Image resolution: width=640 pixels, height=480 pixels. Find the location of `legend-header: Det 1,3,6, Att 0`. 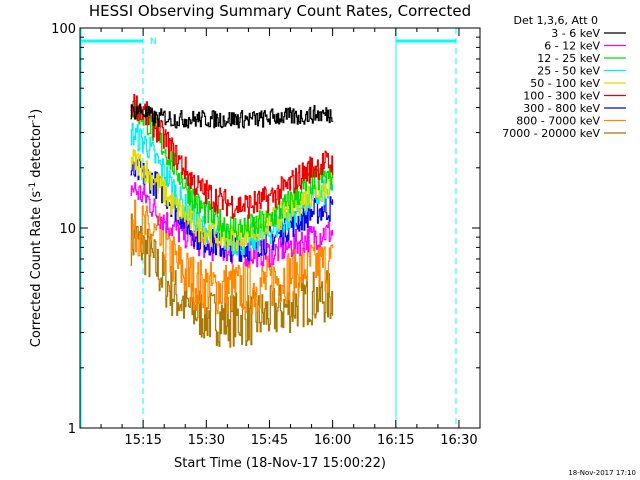

legend-header: Det 1,3,6, Att 0 is located at coordinates (556, 20).